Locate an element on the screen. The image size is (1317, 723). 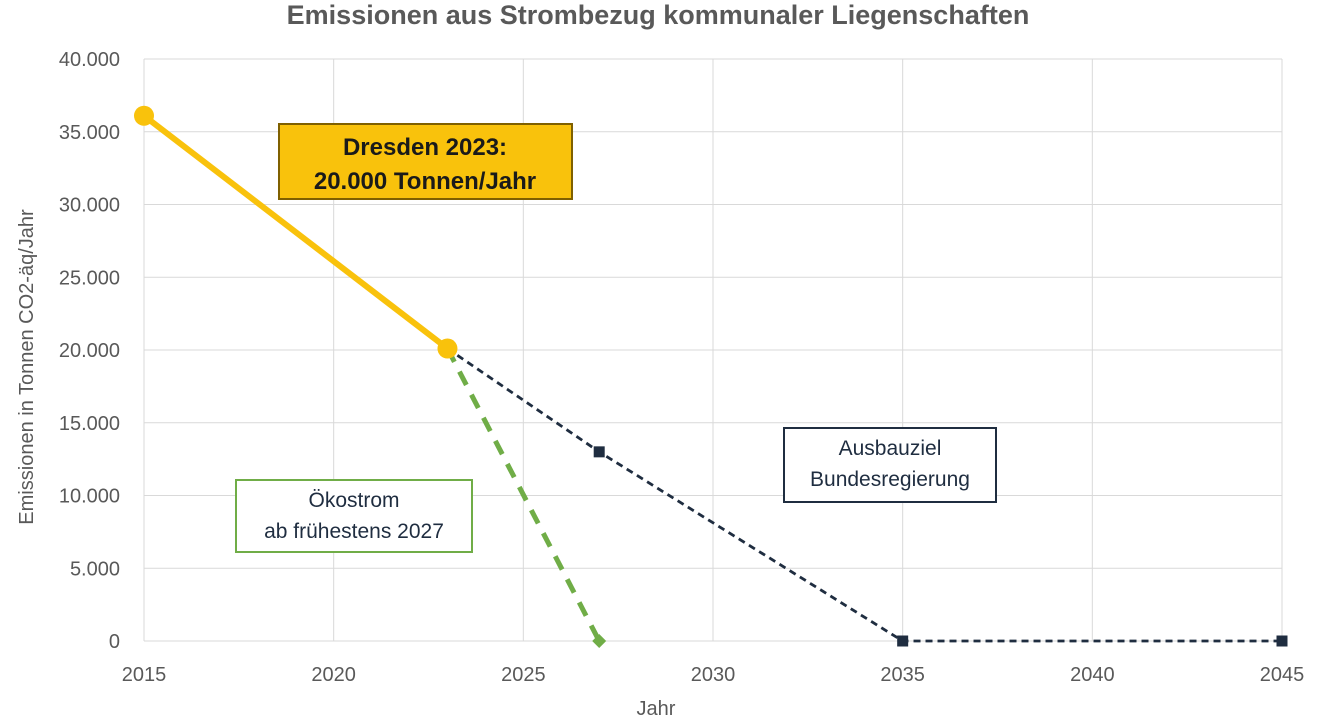
y-tick-label: 25.000 is located at coordinates (89, 278).